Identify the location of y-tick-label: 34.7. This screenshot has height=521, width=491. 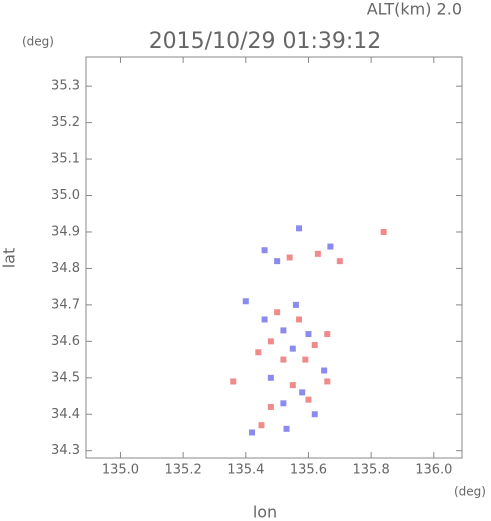
(65, 304).